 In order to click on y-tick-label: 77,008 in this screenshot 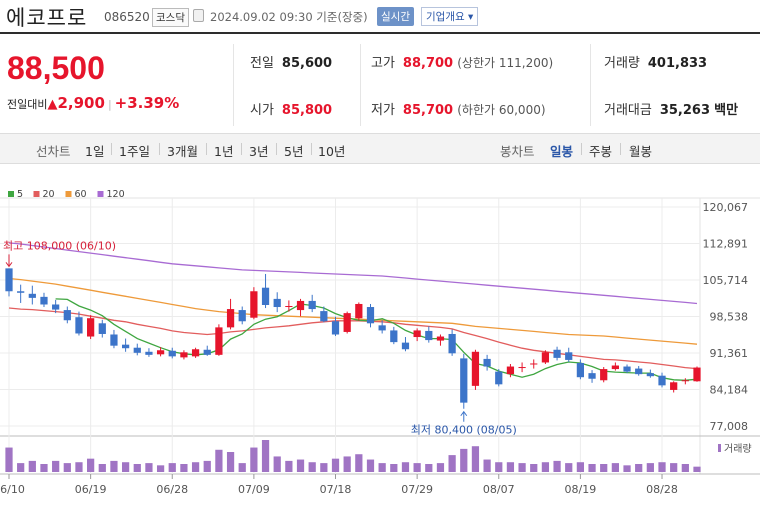, I will do `click(729, 426)`.